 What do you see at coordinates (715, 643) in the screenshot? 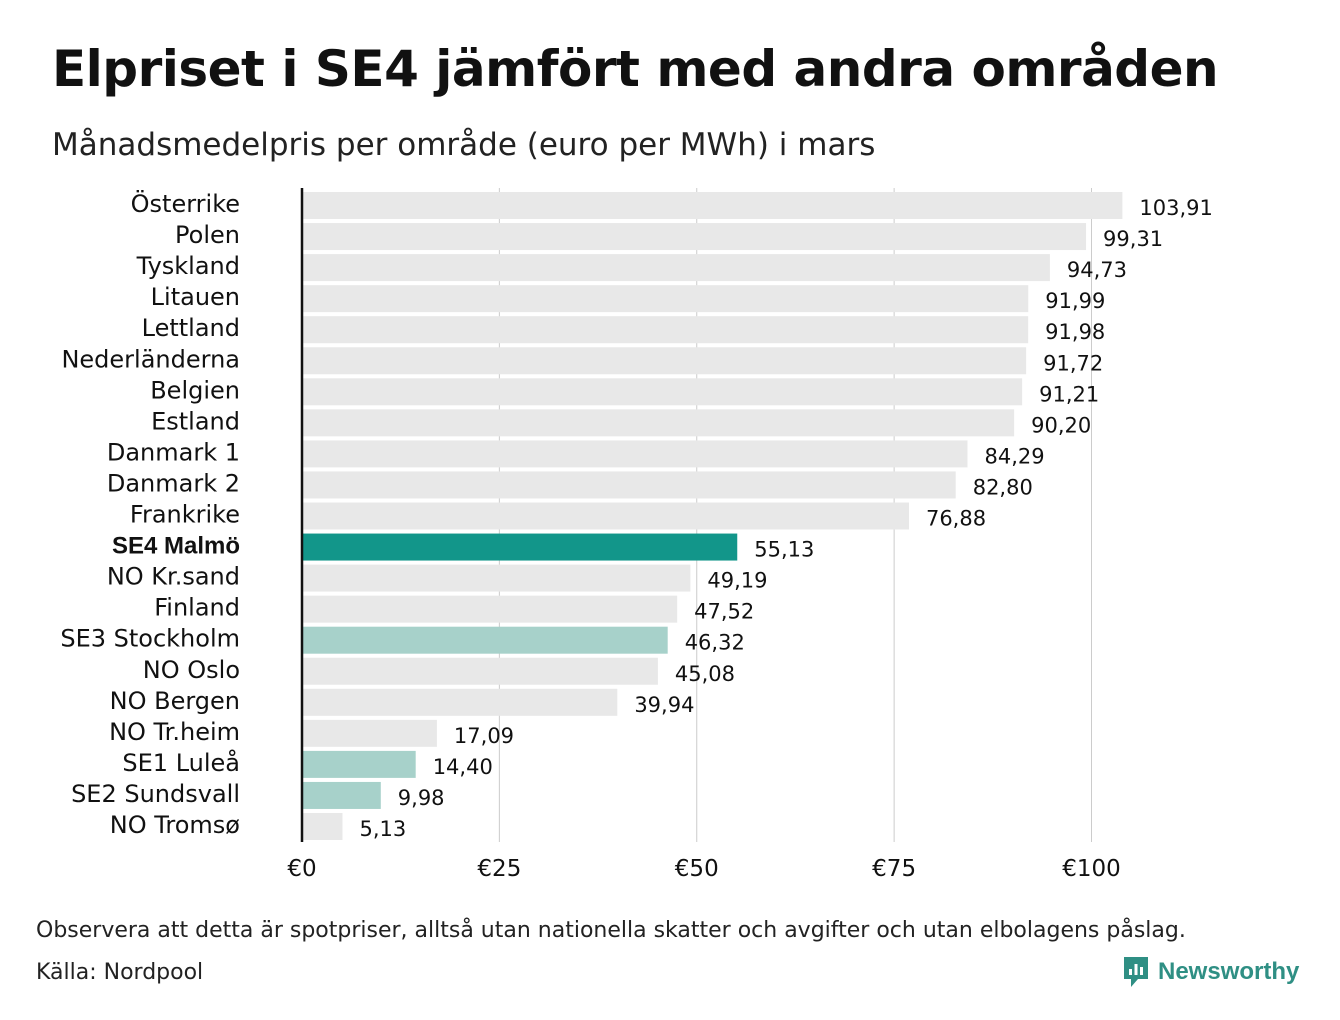
I see `value-label: 46,32` at bounding box center [715, 643].